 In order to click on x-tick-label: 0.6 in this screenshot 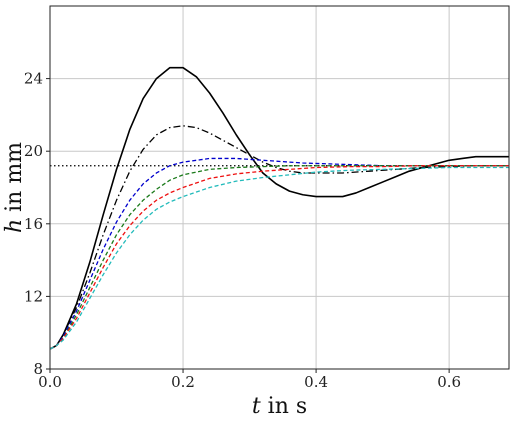, I will do `click(449, 382)`.